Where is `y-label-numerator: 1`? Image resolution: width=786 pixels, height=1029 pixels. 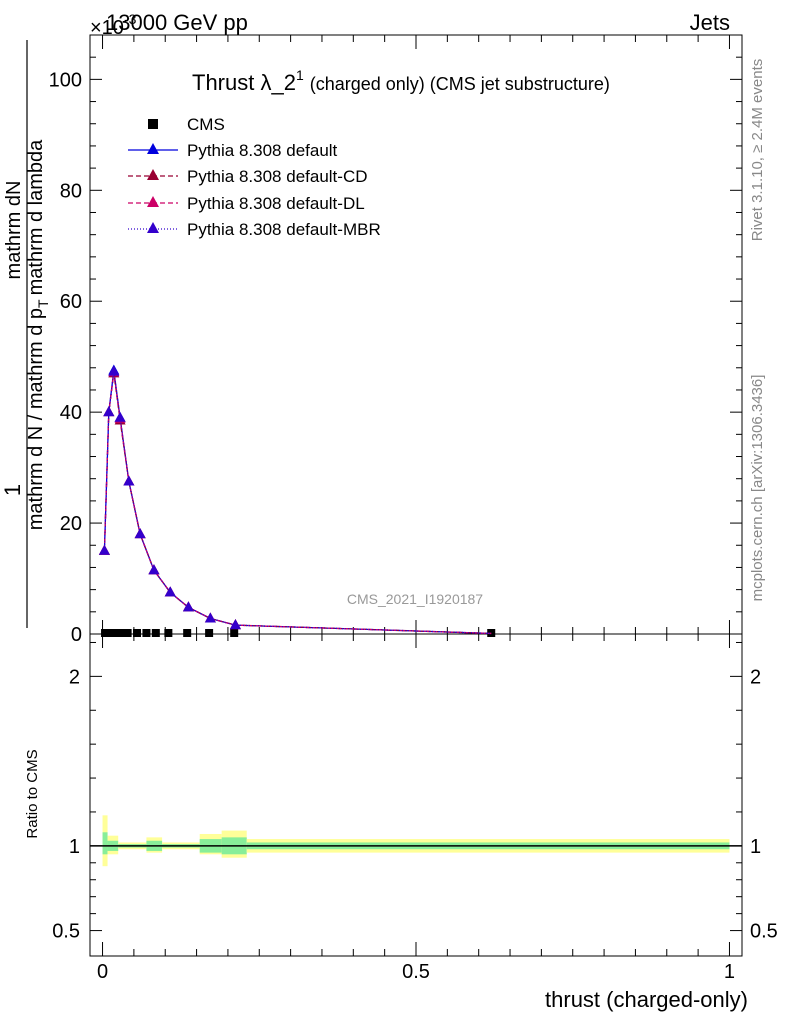
y-label-numerator: 1 is located at coordinates (12, 490).